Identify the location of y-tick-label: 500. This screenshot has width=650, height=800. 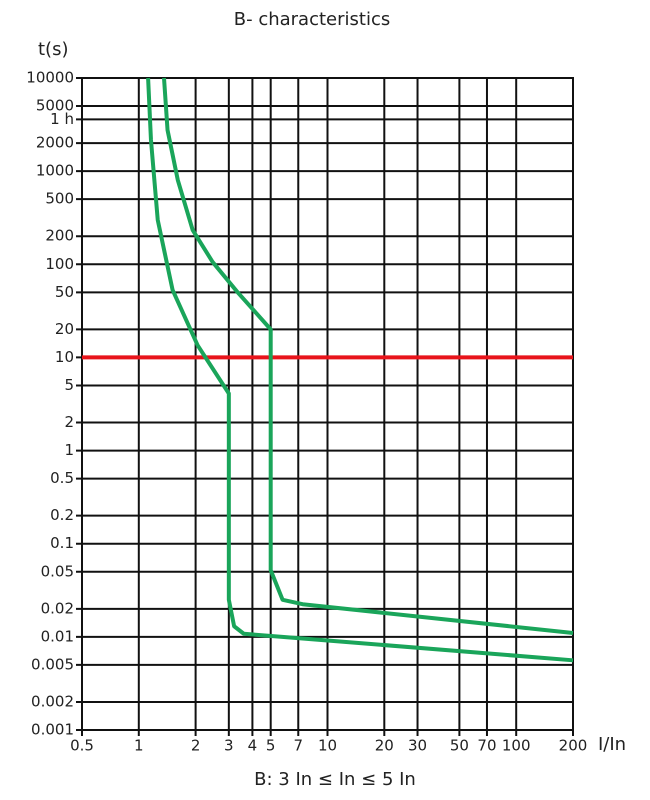
(59, 199).